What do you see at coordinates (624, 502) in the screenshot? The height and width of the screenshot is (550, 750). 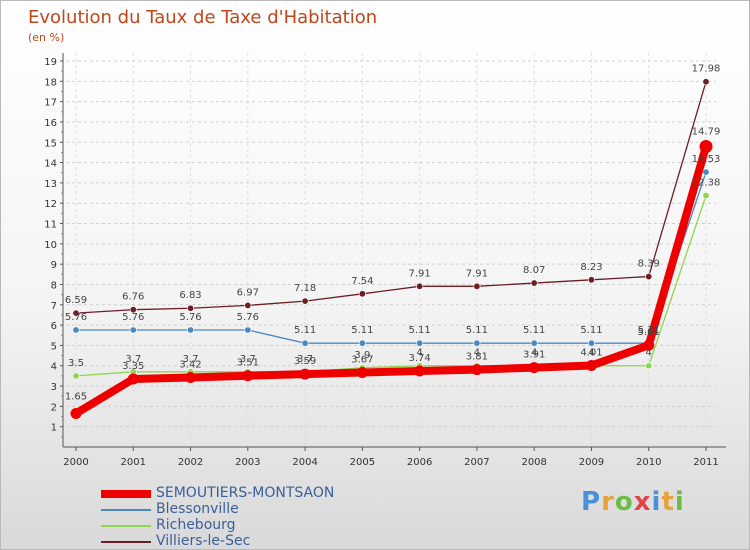 I see `logo-letter: o` at bounding box center [624, 502].